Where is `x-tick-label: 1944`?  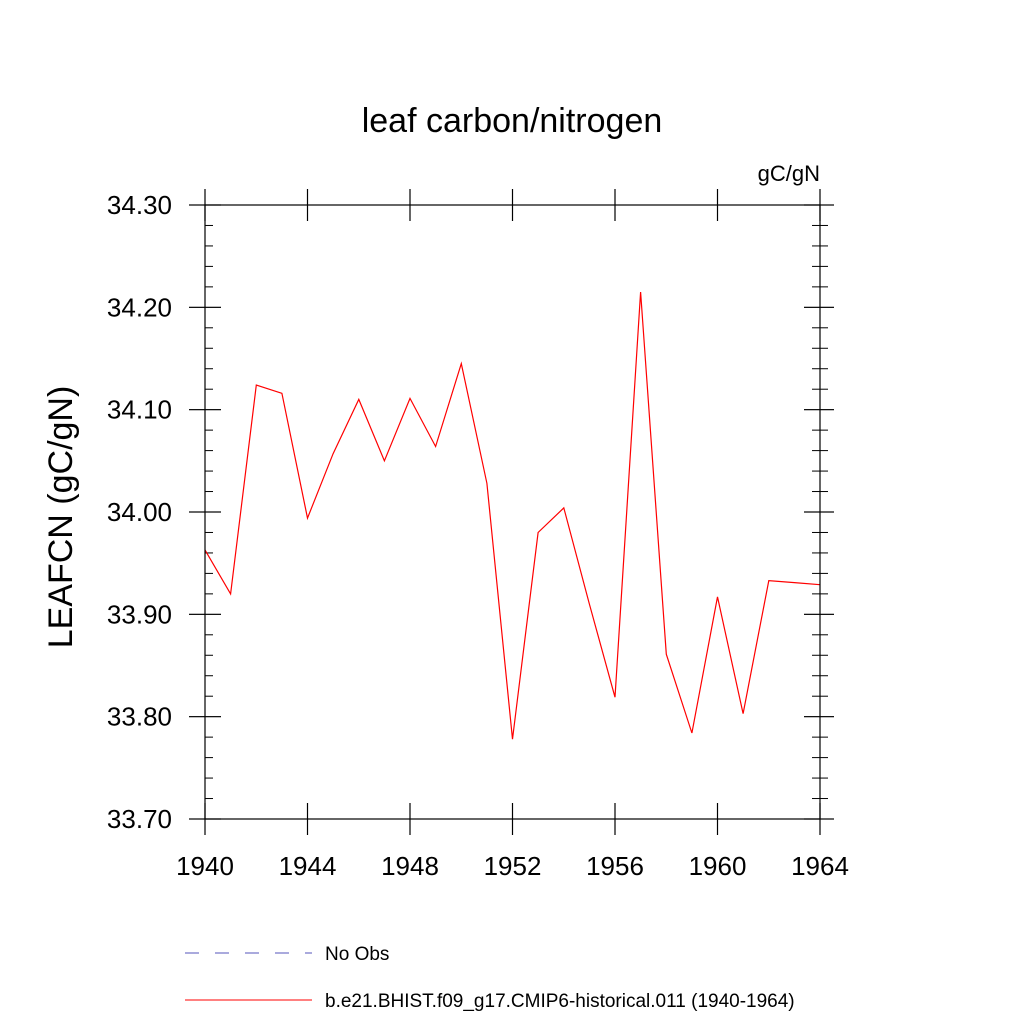
x-tick-label: 1944 is located at coordinates (308, 866).